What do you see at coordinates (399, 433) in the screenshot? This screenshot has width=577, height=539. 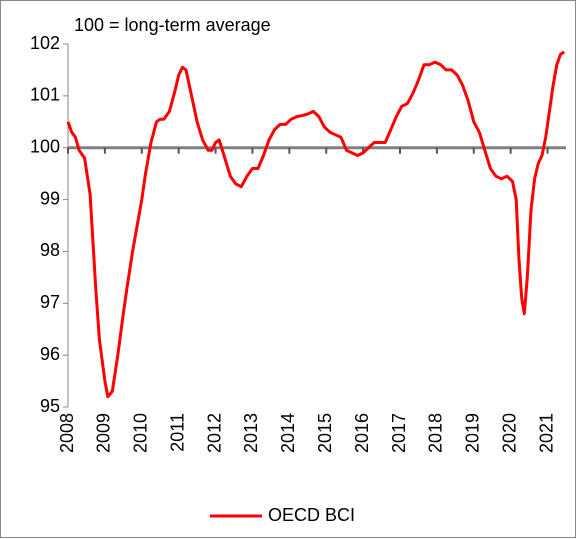 I see `x-tick-label: 2017` at bounding box center [399, 433].